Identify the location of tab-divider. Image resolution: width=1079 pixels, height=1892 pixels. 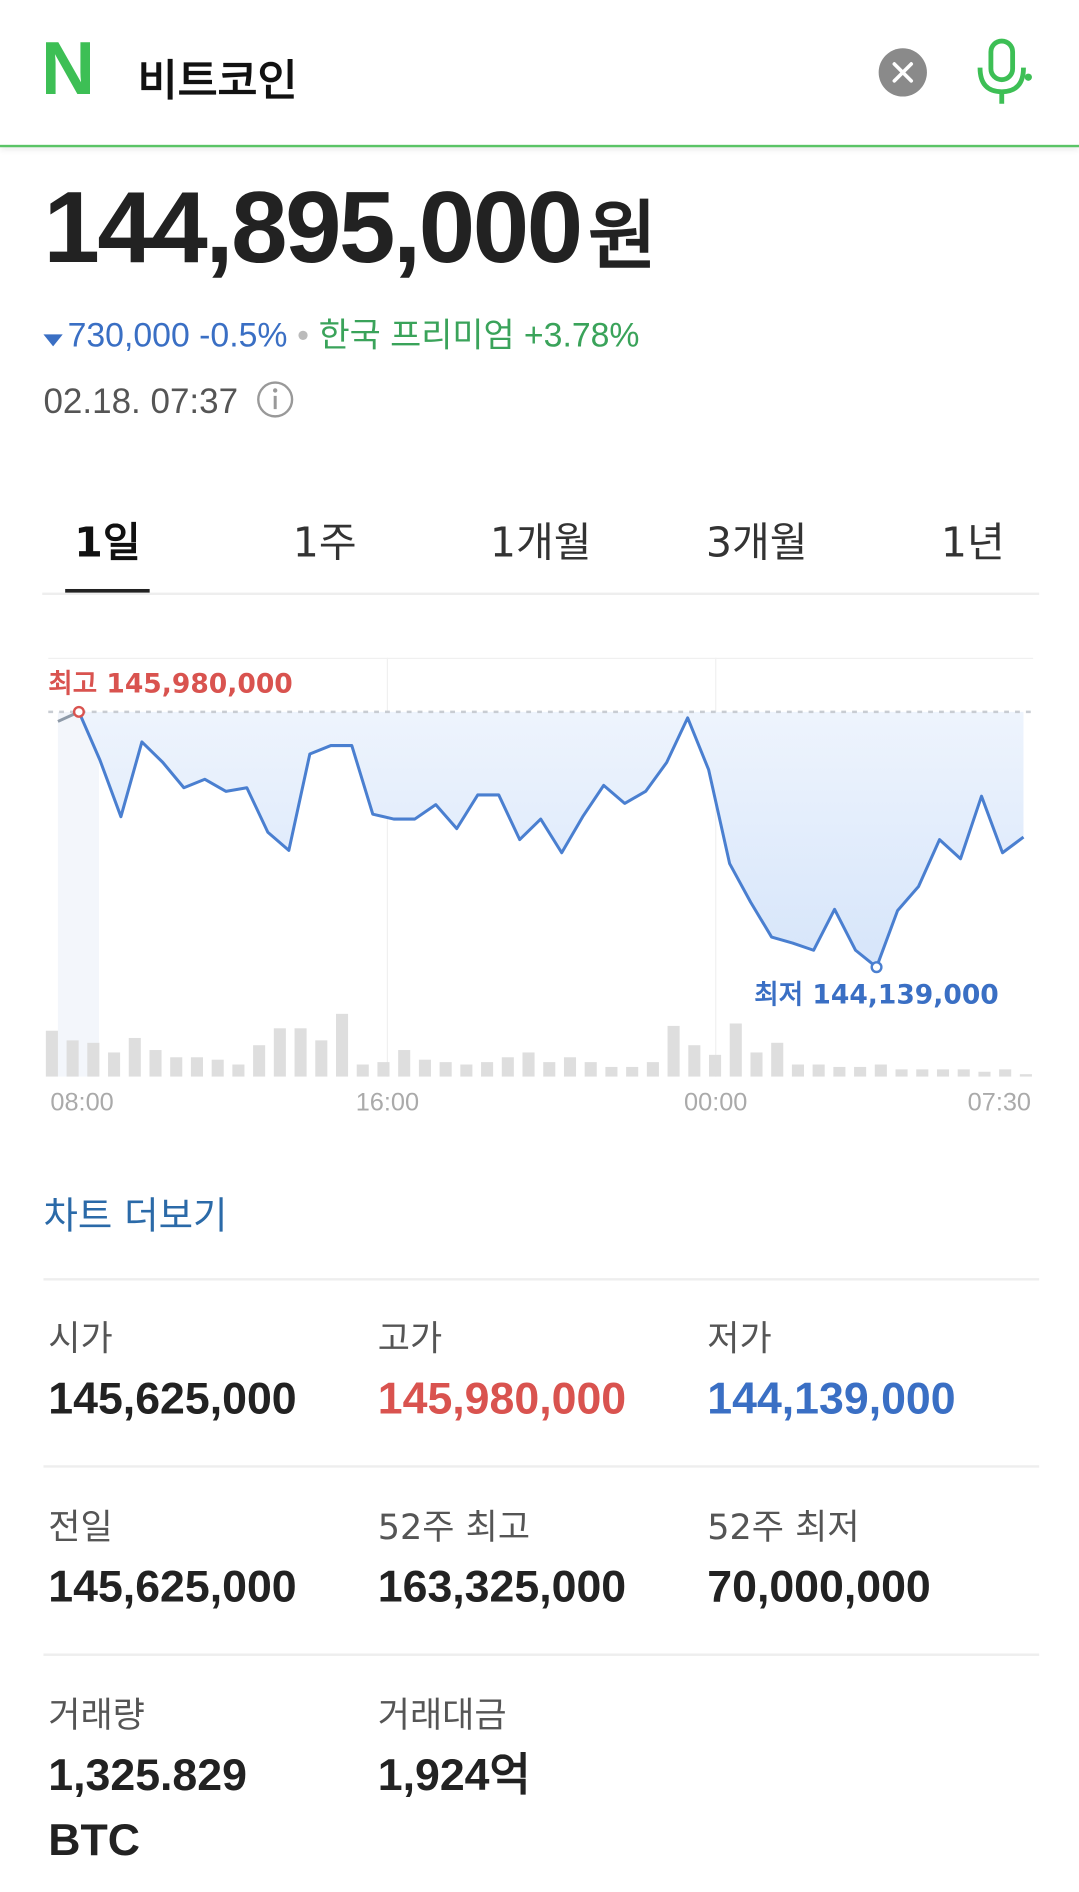
(541, 594).